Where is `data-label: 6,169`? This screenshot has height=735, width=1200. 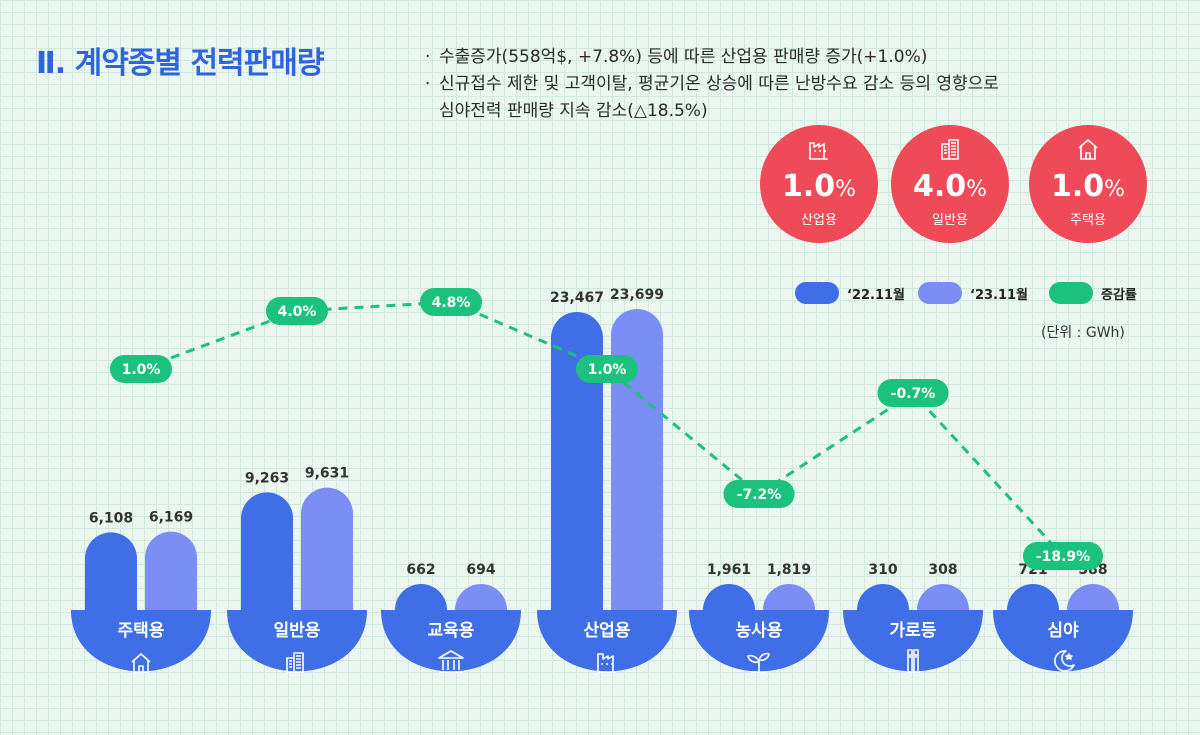 data-label: 6,169 is located at coordinates (171, 518).